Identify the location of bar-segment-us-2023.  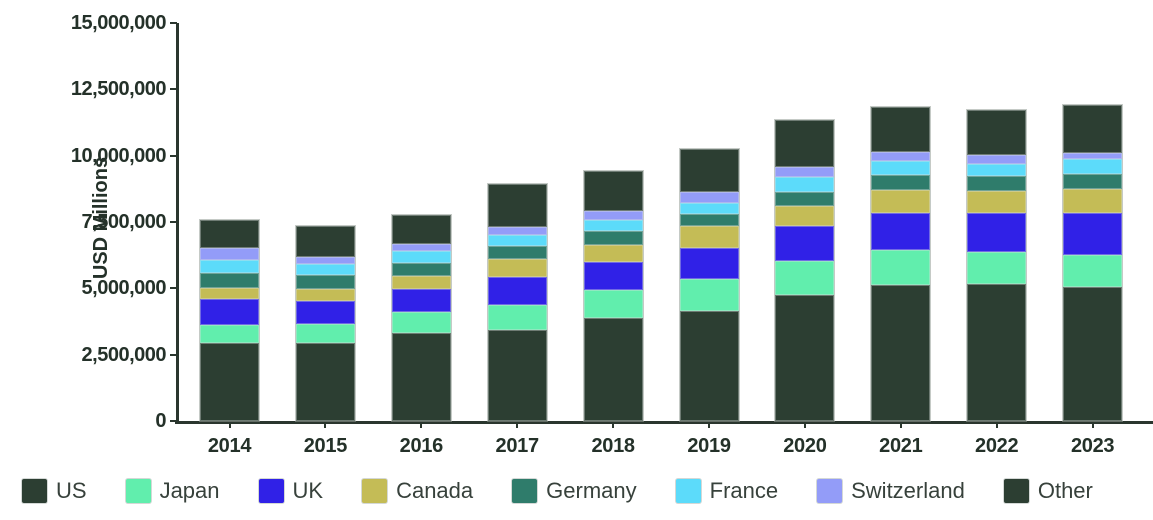
(1093, 353).